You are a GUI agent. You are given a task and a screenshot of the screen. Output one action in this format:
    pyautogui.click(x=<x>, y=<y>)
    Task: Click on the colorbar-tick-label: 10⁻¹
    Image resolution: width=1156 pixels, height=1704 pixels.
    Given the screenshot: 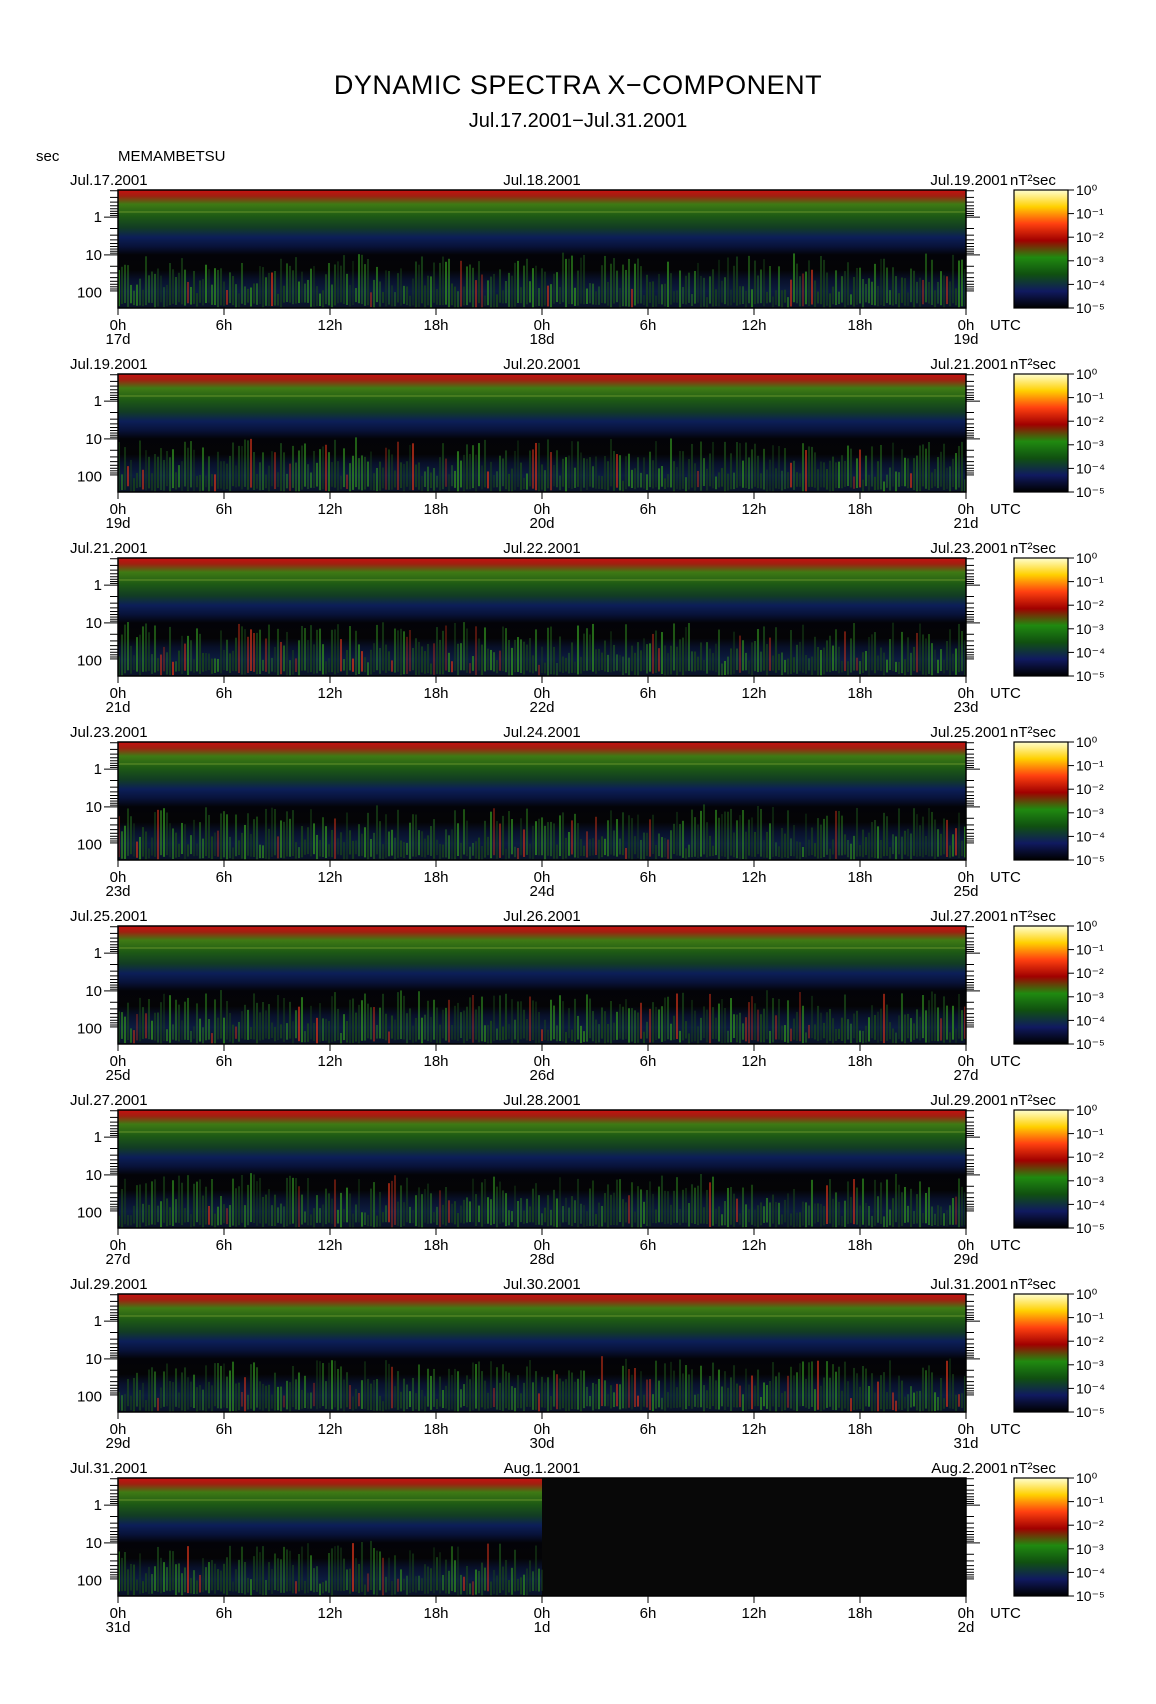 What is the action you would take?
    pyautogui.click(x=1090, y=1134)
    